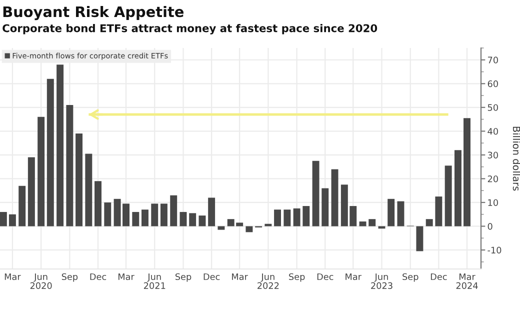 Image resolution: width=520 pixels, height=324 pixels. What do you see at coordinates (93, 13) in the screenshot?
I see `chart-title: Buoyant Risk Appetite` at bounding box center [93, 13].